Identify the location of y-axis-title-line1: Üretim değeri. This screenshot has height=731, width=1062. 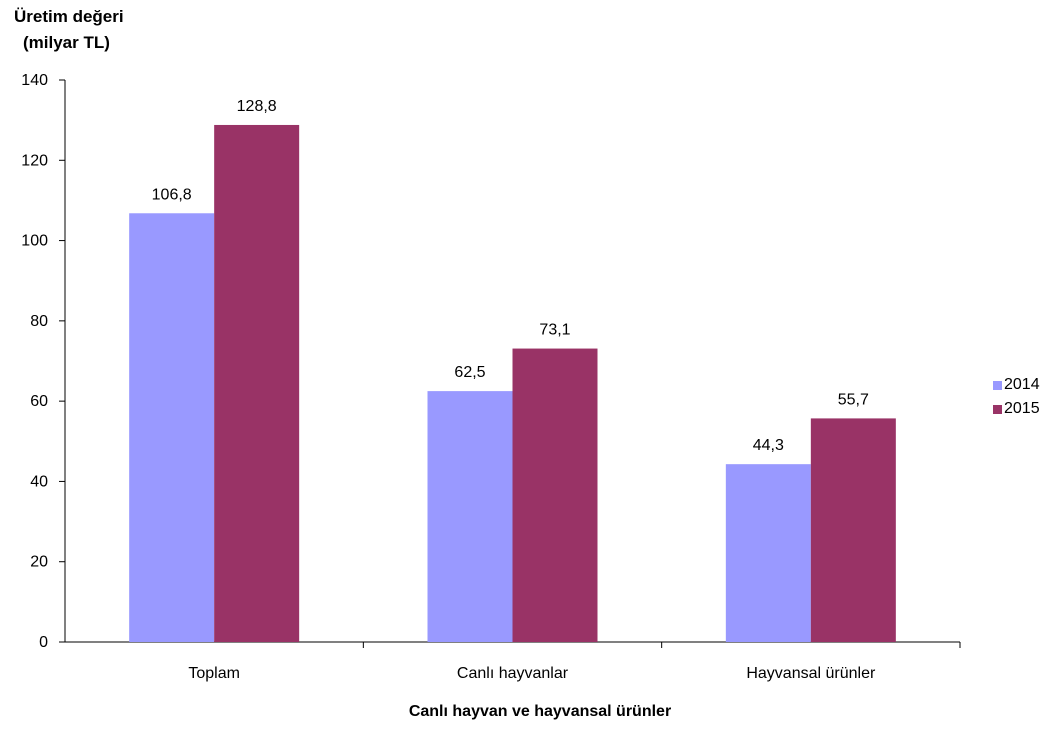
(69, 16).